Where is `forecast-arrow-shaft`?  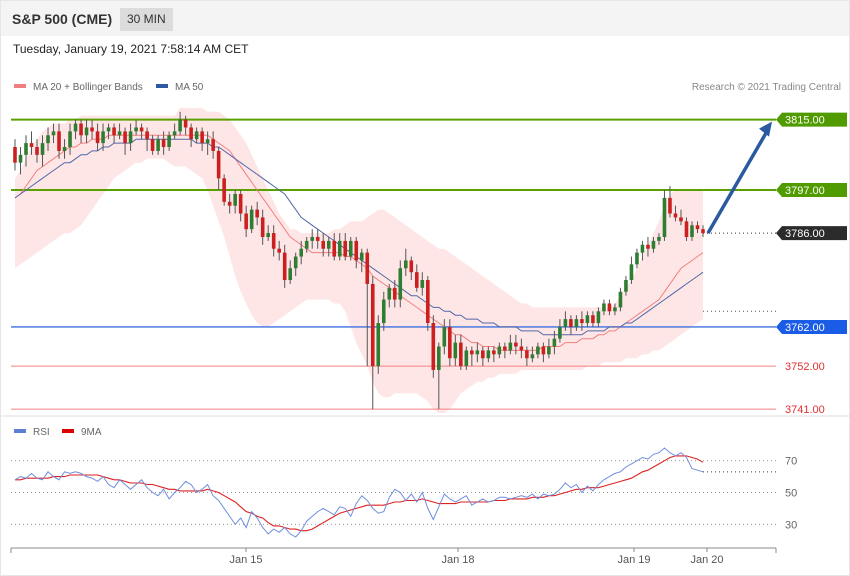 forecast-arrow-shaft is located at coordinates (738, 181).